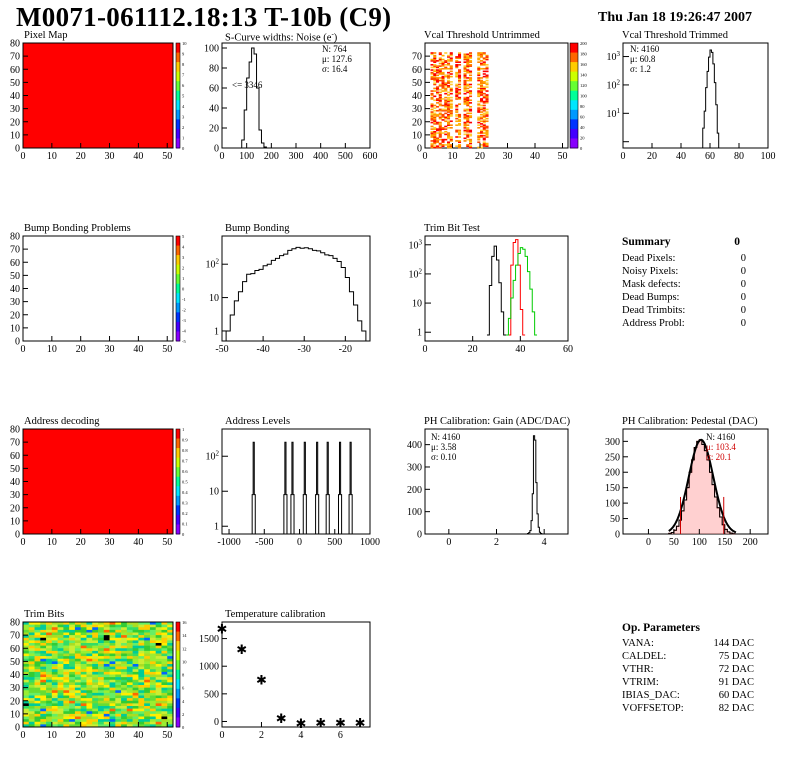 The height and width of the screenshot is (772, 796). Describe the element at coordinates (15, 83) in the screenshot. I see `y-tick-label: 50` at that location.